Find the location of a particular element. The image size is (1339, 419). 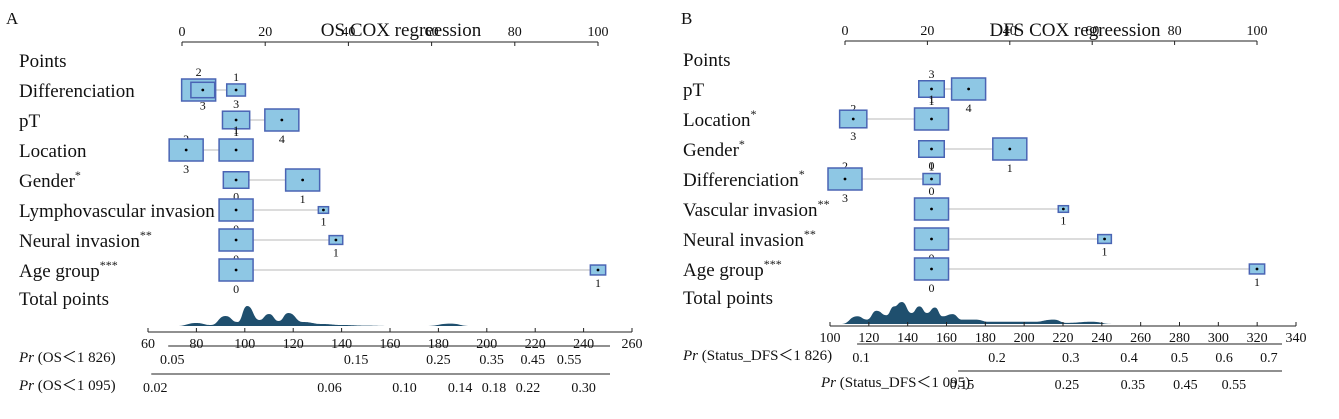

variable-row: Differenciation* 2 3 1 is located at coordinates (812, 182).